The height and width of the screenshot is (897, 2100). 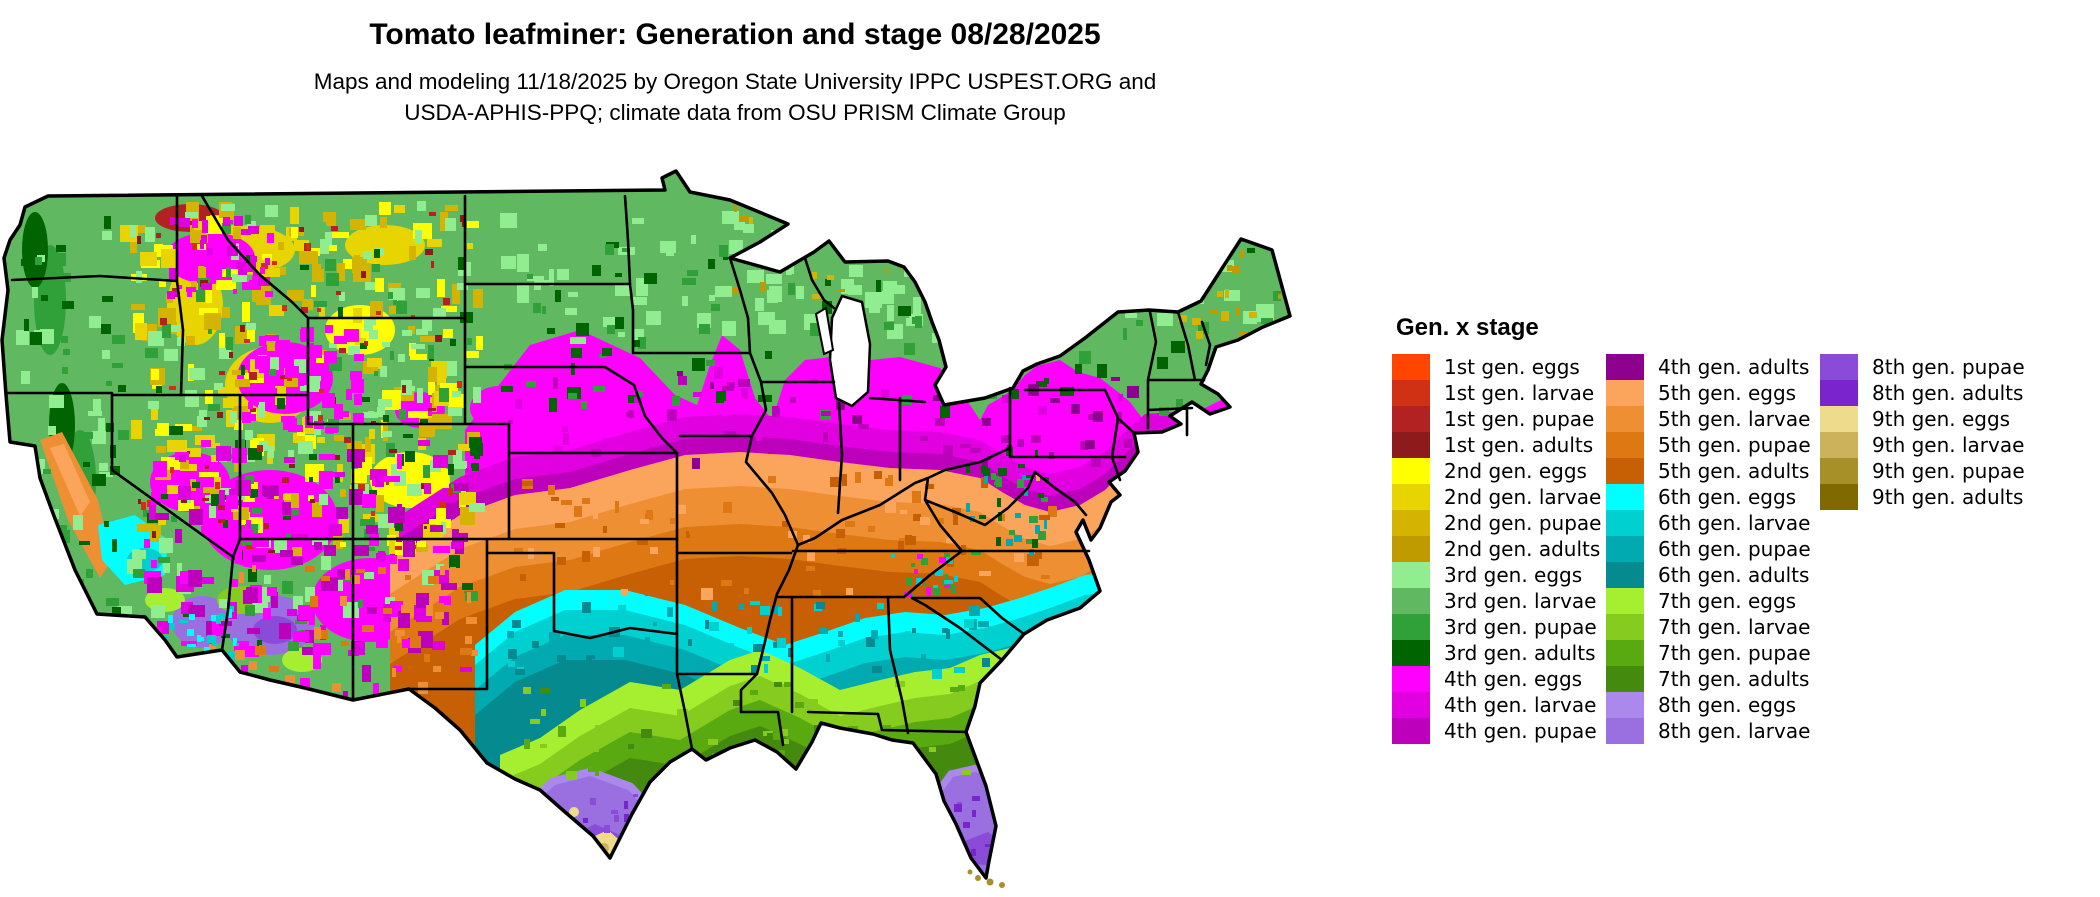 I want to click on legend-item: 6th gen. larvae, so click(x=1713, y=523).